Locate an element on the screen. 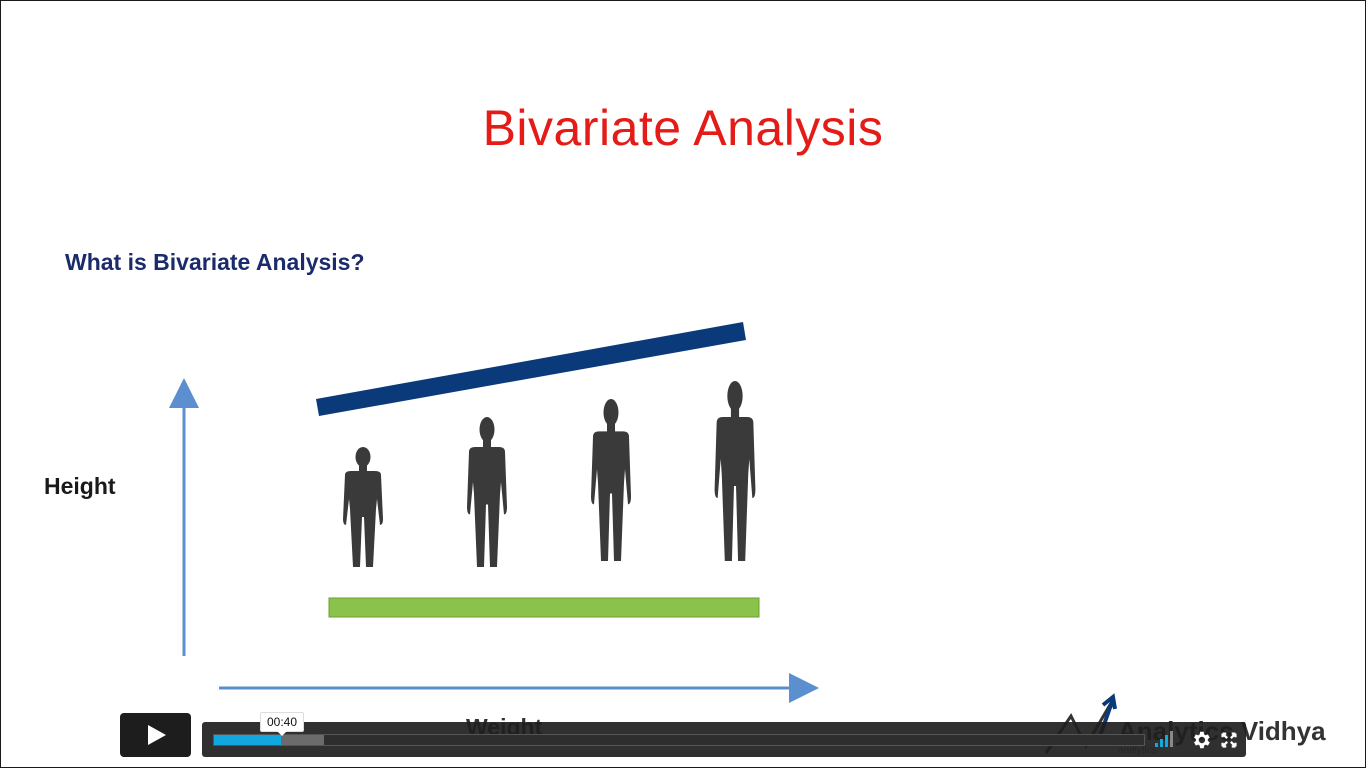 The image size is (1366, 768). y-axis-label: Height is located at coordinates (80, 486).